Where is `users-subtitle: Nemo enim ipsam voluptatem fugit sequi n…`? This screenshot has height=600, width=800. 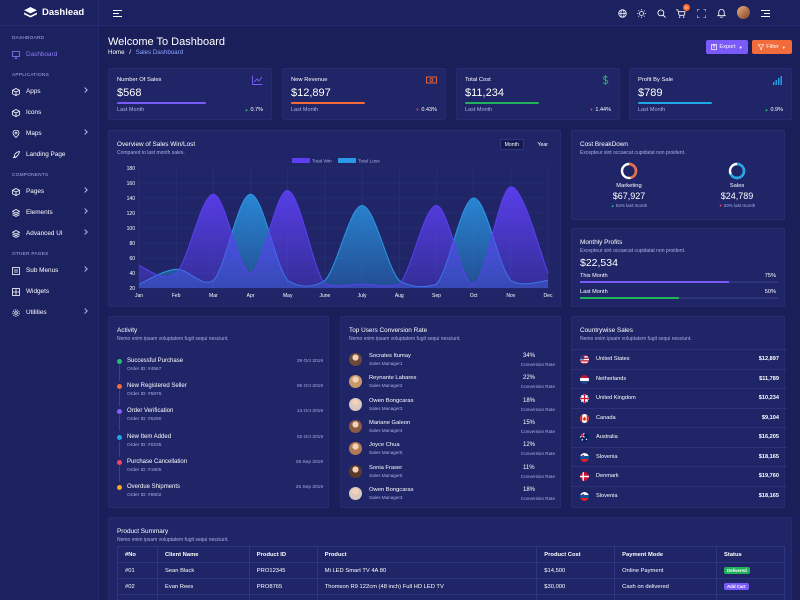
users-subtitle: Nemo enim ipsam voluptatem fugit sequi n… is located at coordinates (405, 339).